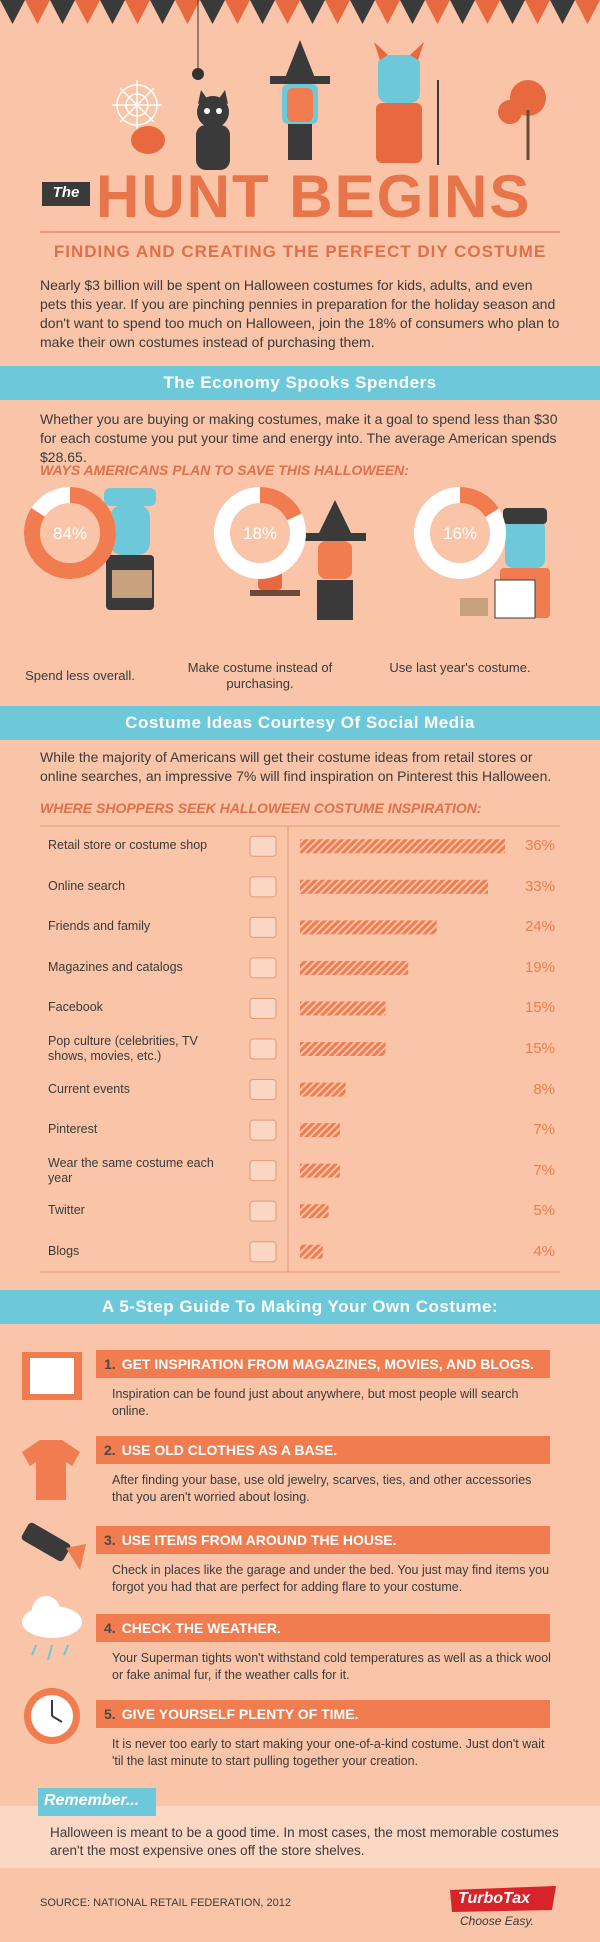  Describe the element at coordinates (406, 103) in the screenshot. I see `devil` at that location.